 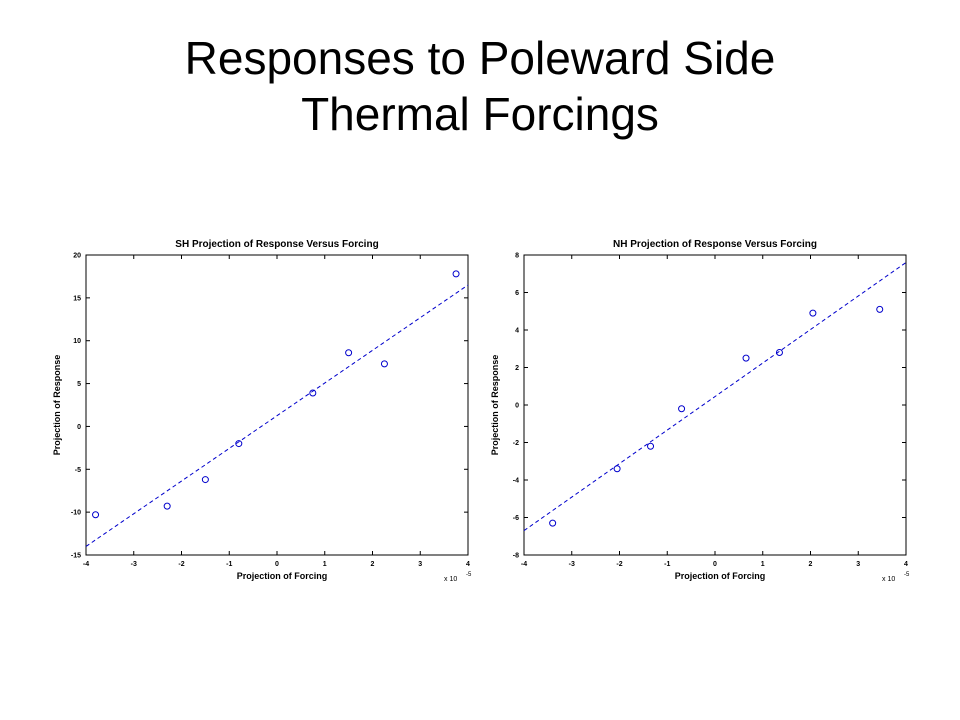 What do you see at coordinates (277, 564) in the screenshot?
I see `sh-x-tick-label: 0` at bounding box center [277, 564].